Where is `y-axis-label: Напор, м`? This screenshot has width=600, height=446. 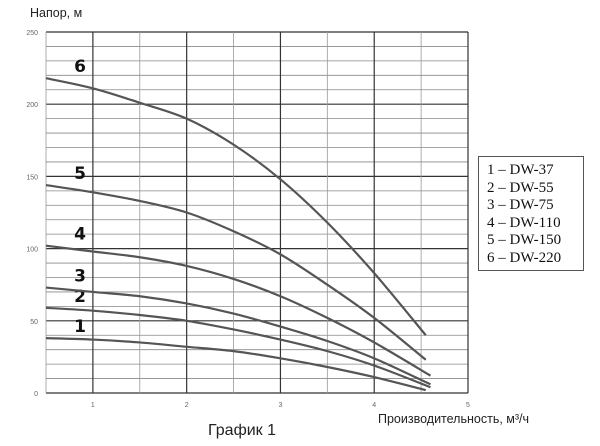
y-axis-label: Напор, м is located at coordinates (56, 13).